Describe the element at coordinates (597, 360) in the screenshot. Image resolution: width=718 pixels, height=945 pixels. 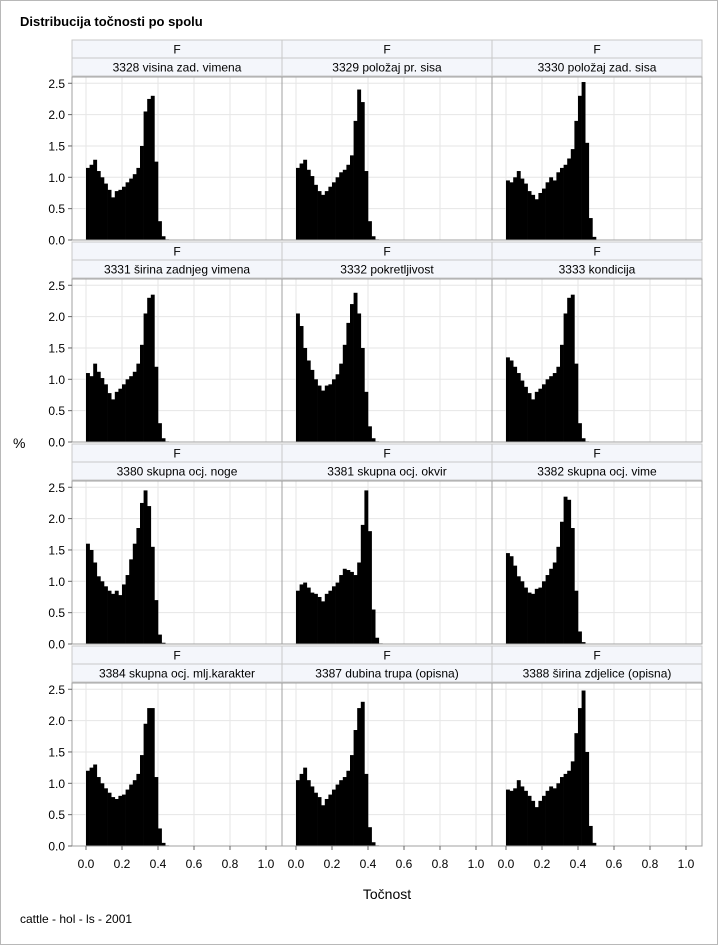
I see `panel-border` at that location.